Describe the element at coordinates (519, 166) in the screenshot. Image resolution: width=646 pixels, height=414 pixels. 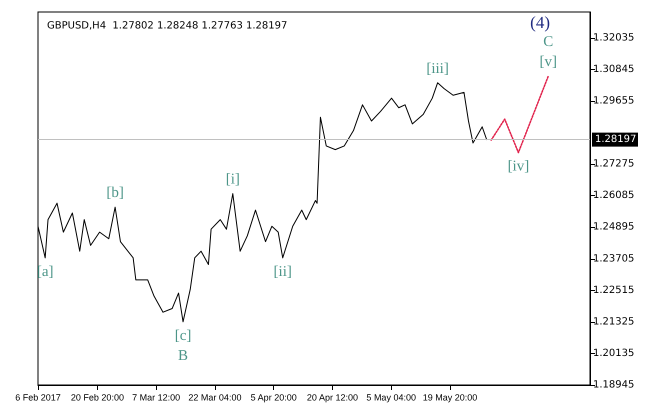
I see `annotation: [iv]` at that location.